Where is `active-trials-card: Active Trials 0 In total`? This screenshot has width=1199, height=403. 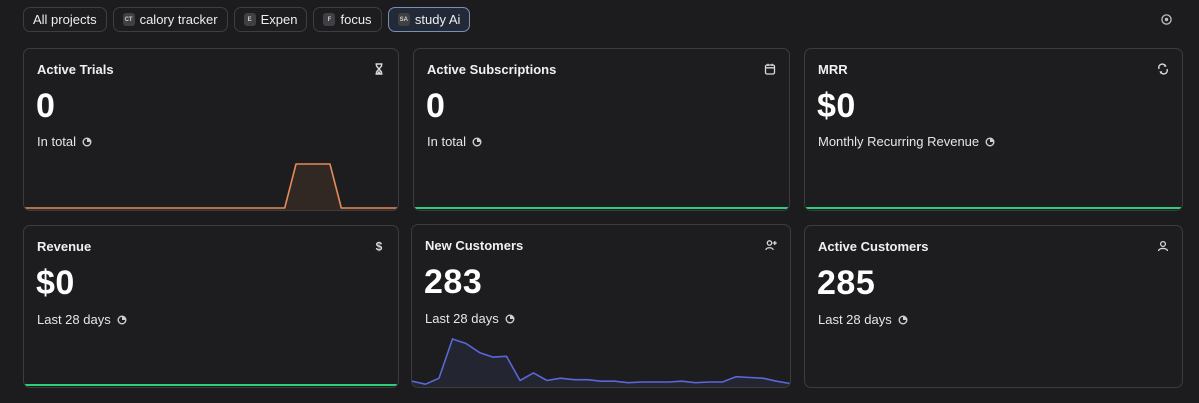
active-trials-card: Active Trials 0 In total is located at coordinates (211, 129).